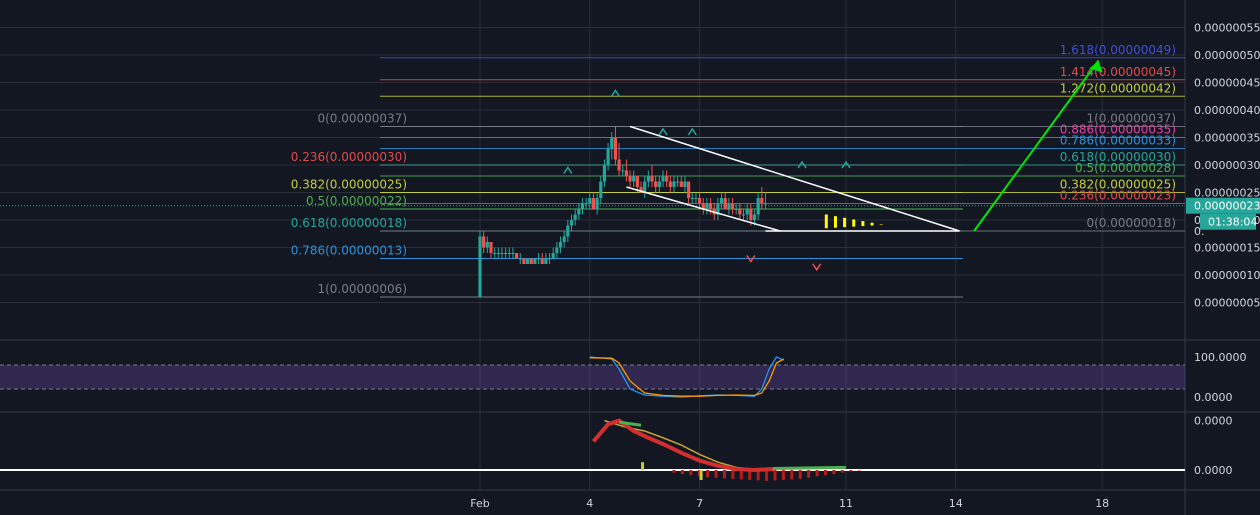 This screenshot has width=1260, height=515. I want to click on stoch-axis-label: 100.0000, so click(1220, 357).